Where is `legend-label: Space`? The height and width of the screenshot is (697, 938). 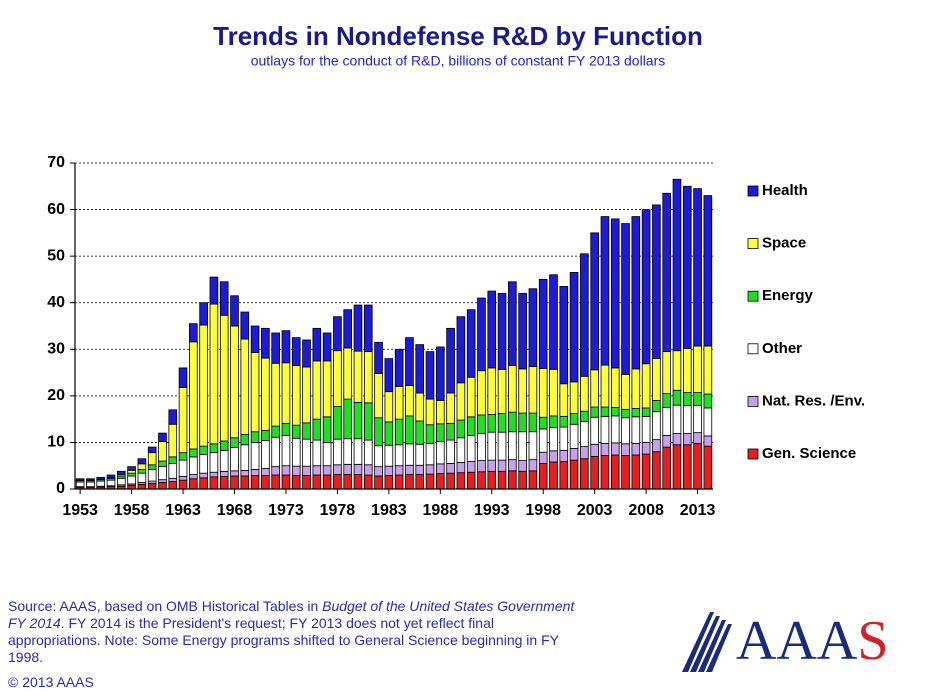 legend-label: Space is located at coordinates (784, 243).